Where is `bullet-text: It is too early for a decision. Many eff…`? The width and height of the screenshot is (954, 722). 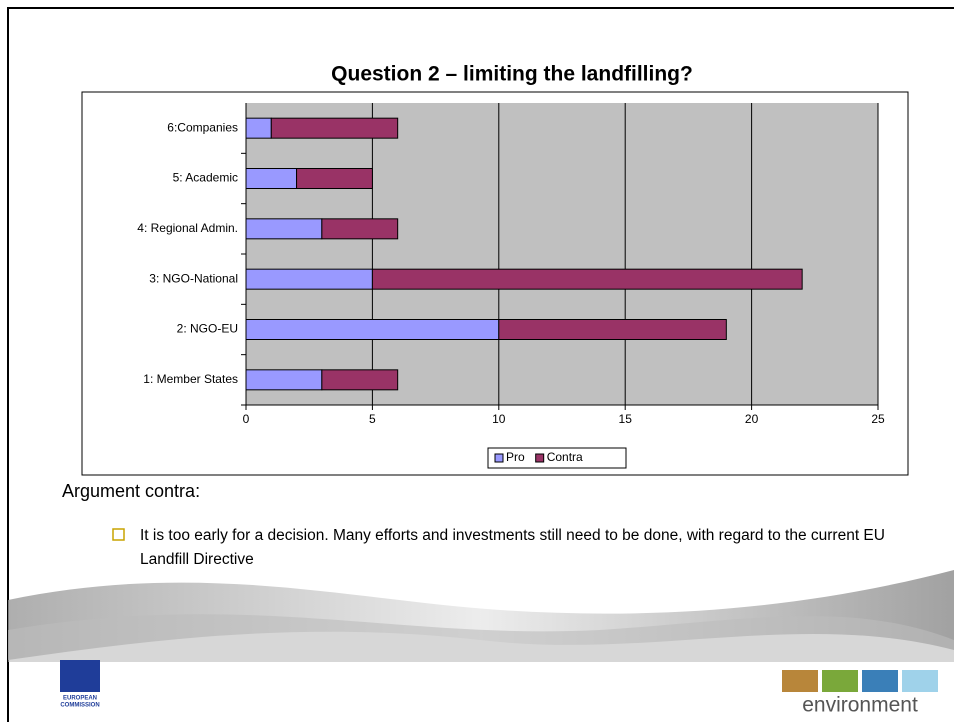 bullet-text: It is too early for a decision. Many eff… is located at coordinates (512, 547).